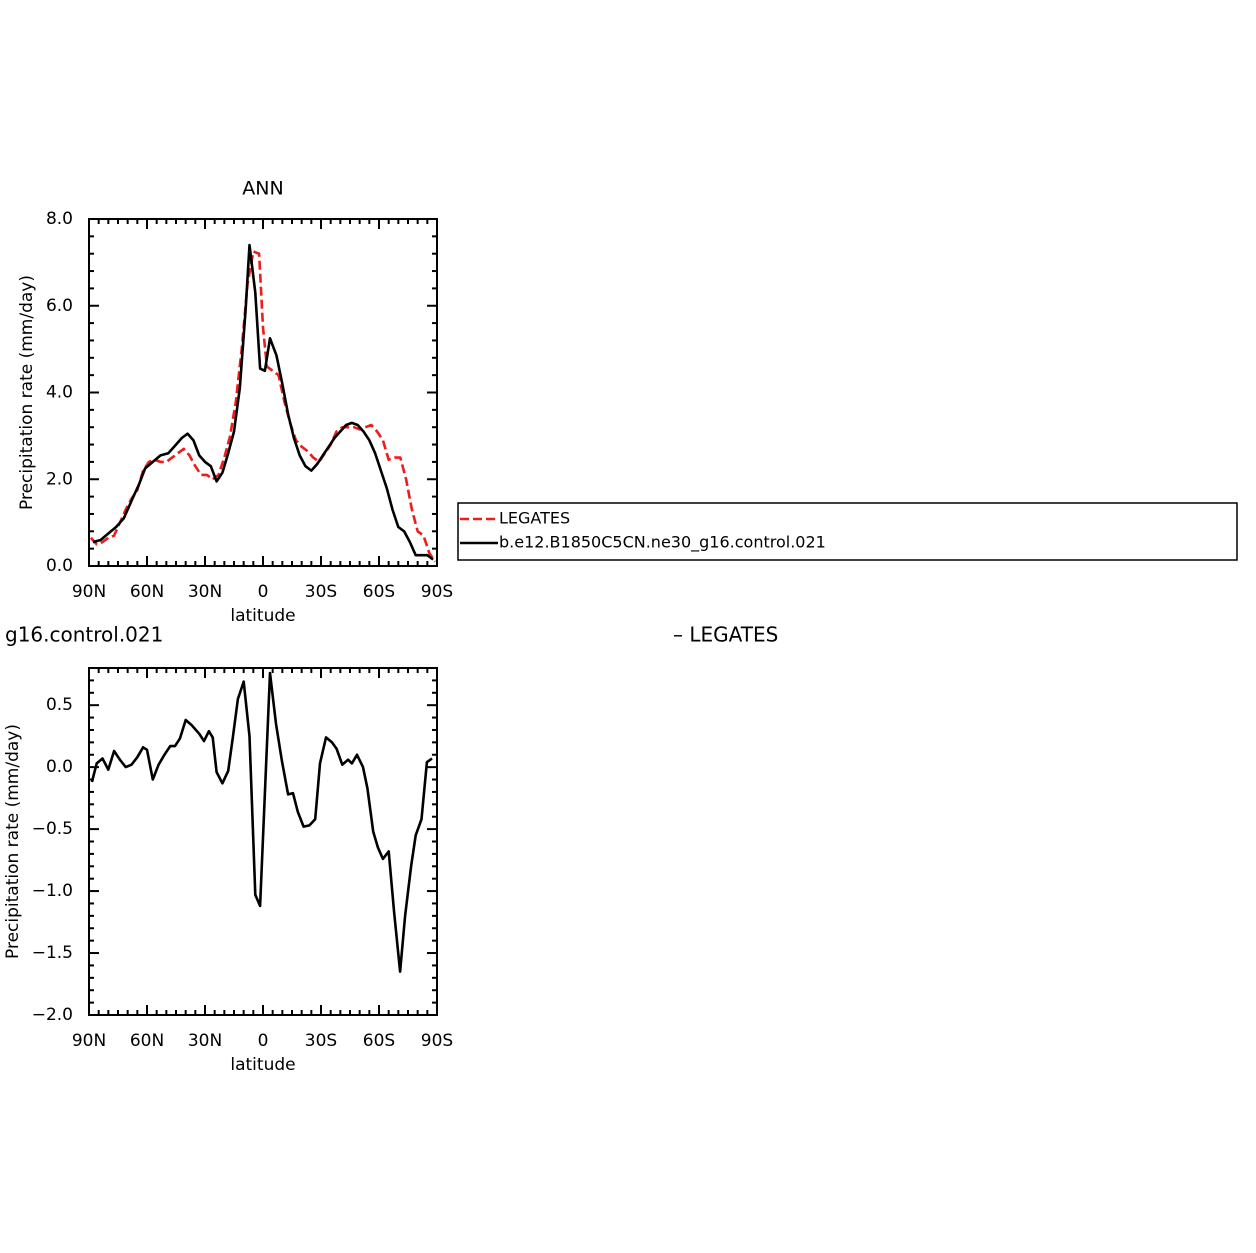 This screenshot has height=1253, width=1256. Describe the element at coordinates (59, 219) in the screenshot. I see `y-tick-label: 8.0` at that location.